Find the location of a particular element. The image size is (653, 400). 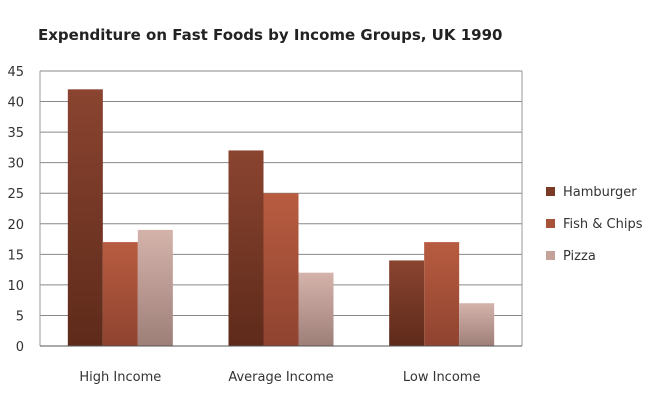

x-axis-categories: High Income Average Income Low Income is located at coordinates (279, 377).